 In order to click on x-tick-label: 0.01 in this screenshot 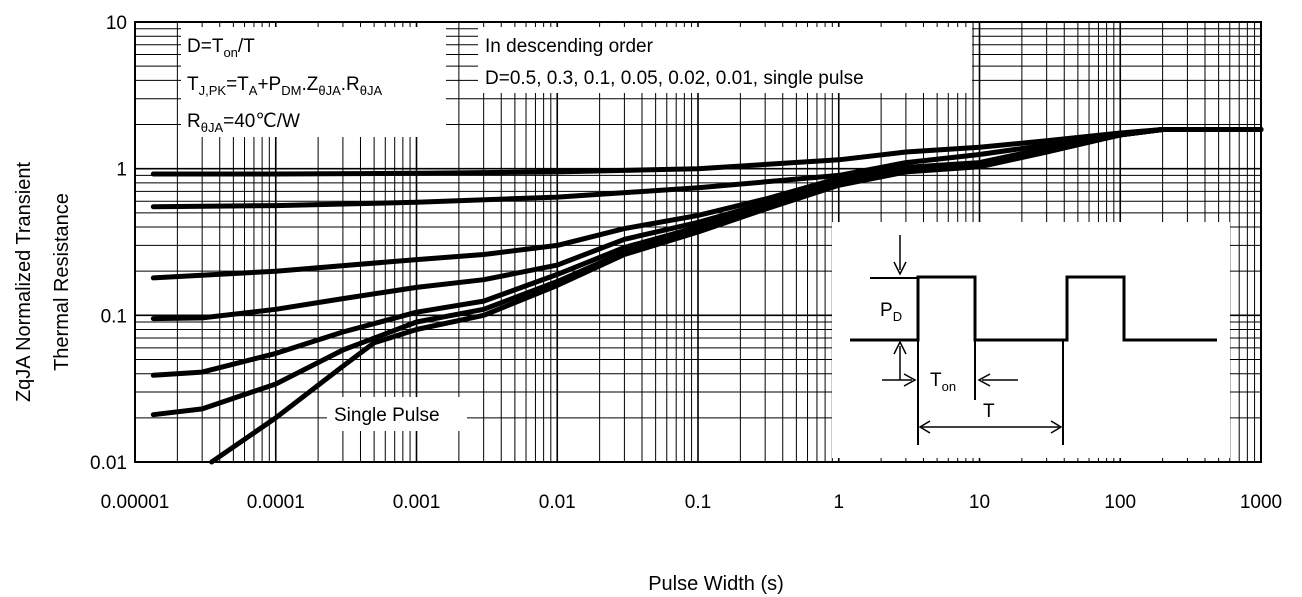, I will do `click(557, 502)`.